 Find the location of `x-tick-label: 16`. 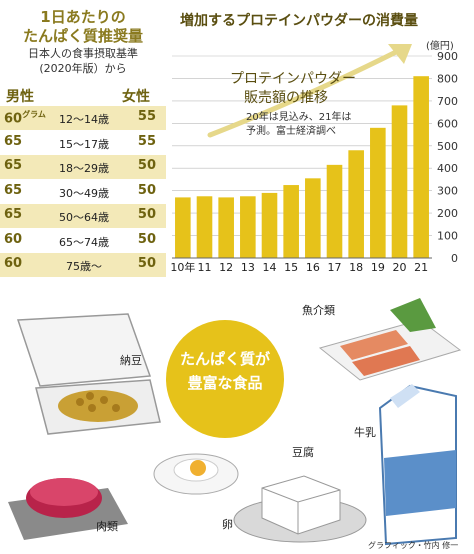

x-tick-label: 16 is located at coordinates (313, 267).